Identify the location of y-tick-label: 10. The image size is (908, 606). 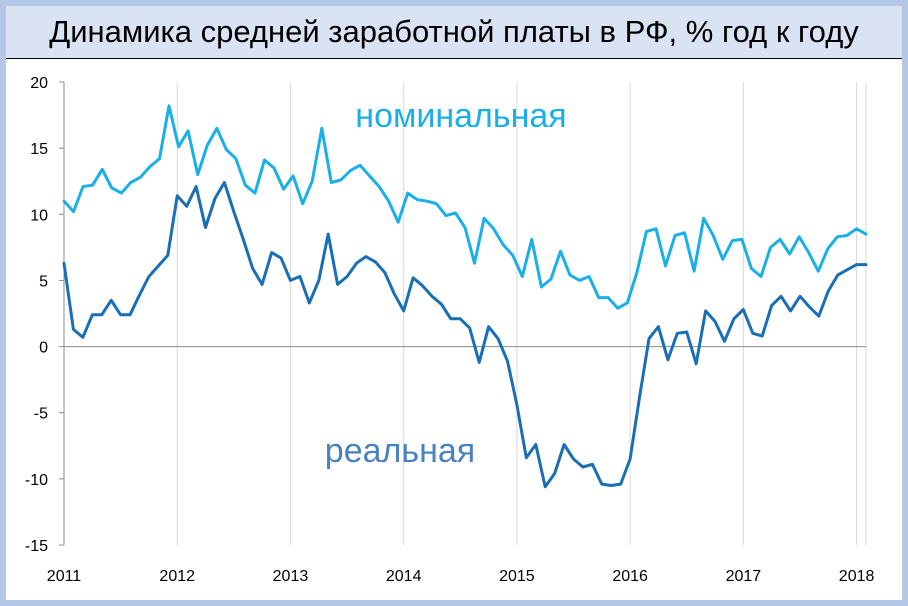
(39, 215).